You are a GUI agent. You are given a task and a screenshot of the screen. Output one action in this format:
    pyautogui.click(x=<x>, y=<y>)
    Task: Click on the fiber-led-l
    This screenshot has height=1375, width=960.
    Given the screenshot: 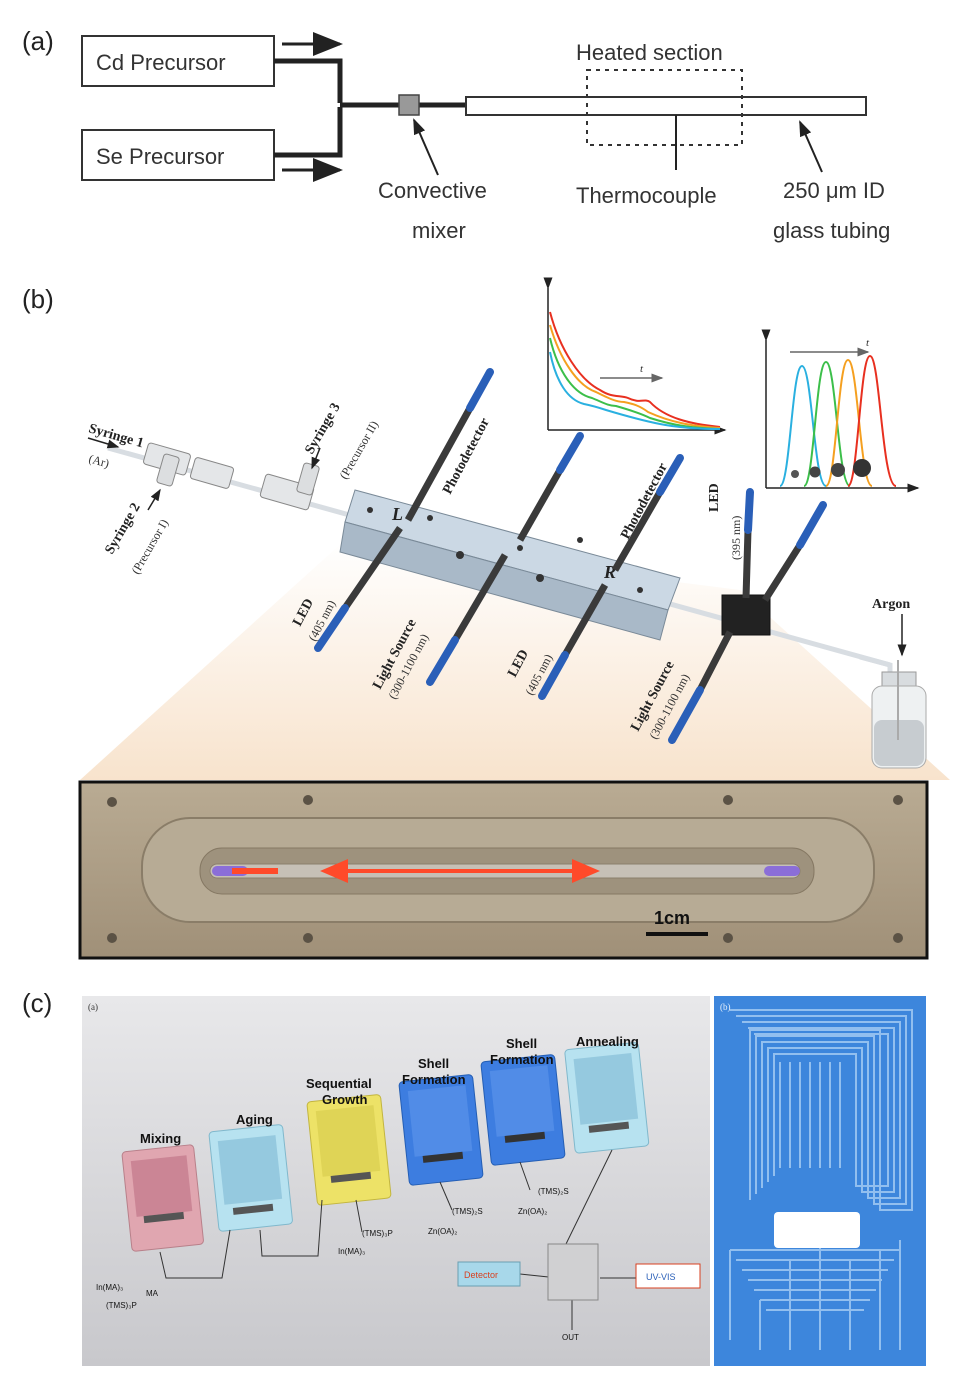 What is the action you would take?
    pyautogui.click(x=358, y=589)
    